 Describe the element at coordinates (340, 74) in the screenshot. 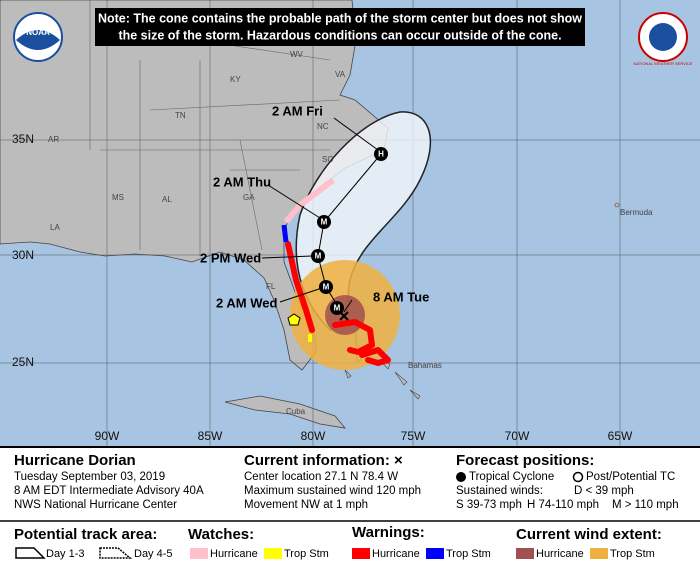

I see `place-label: VA` at that location.